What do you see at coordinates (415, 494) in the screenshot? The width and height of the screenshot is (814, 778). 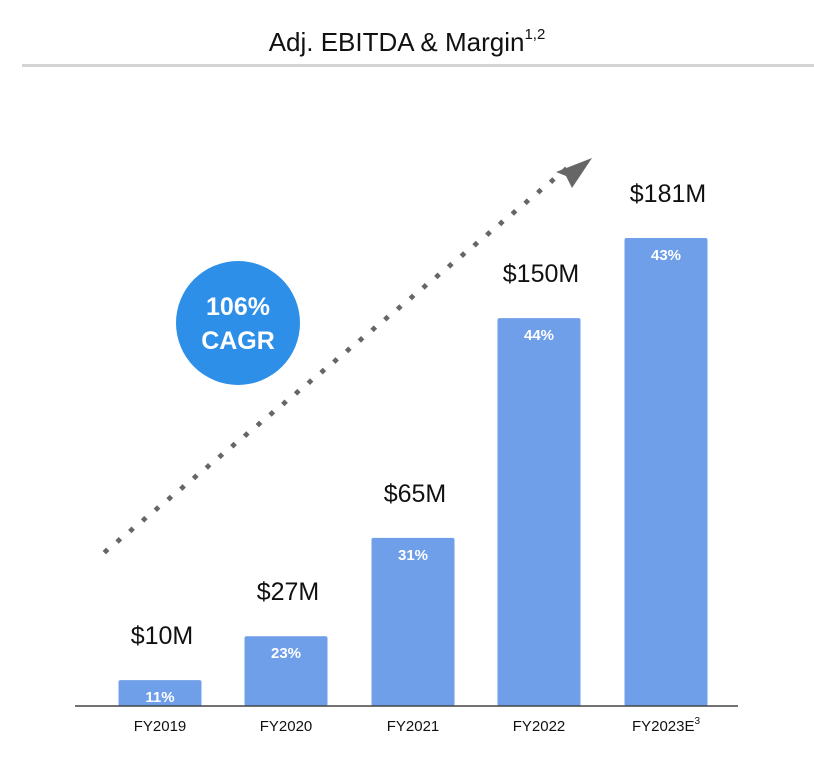 I see `value-label: $65M` at bounding box center [415, 494].